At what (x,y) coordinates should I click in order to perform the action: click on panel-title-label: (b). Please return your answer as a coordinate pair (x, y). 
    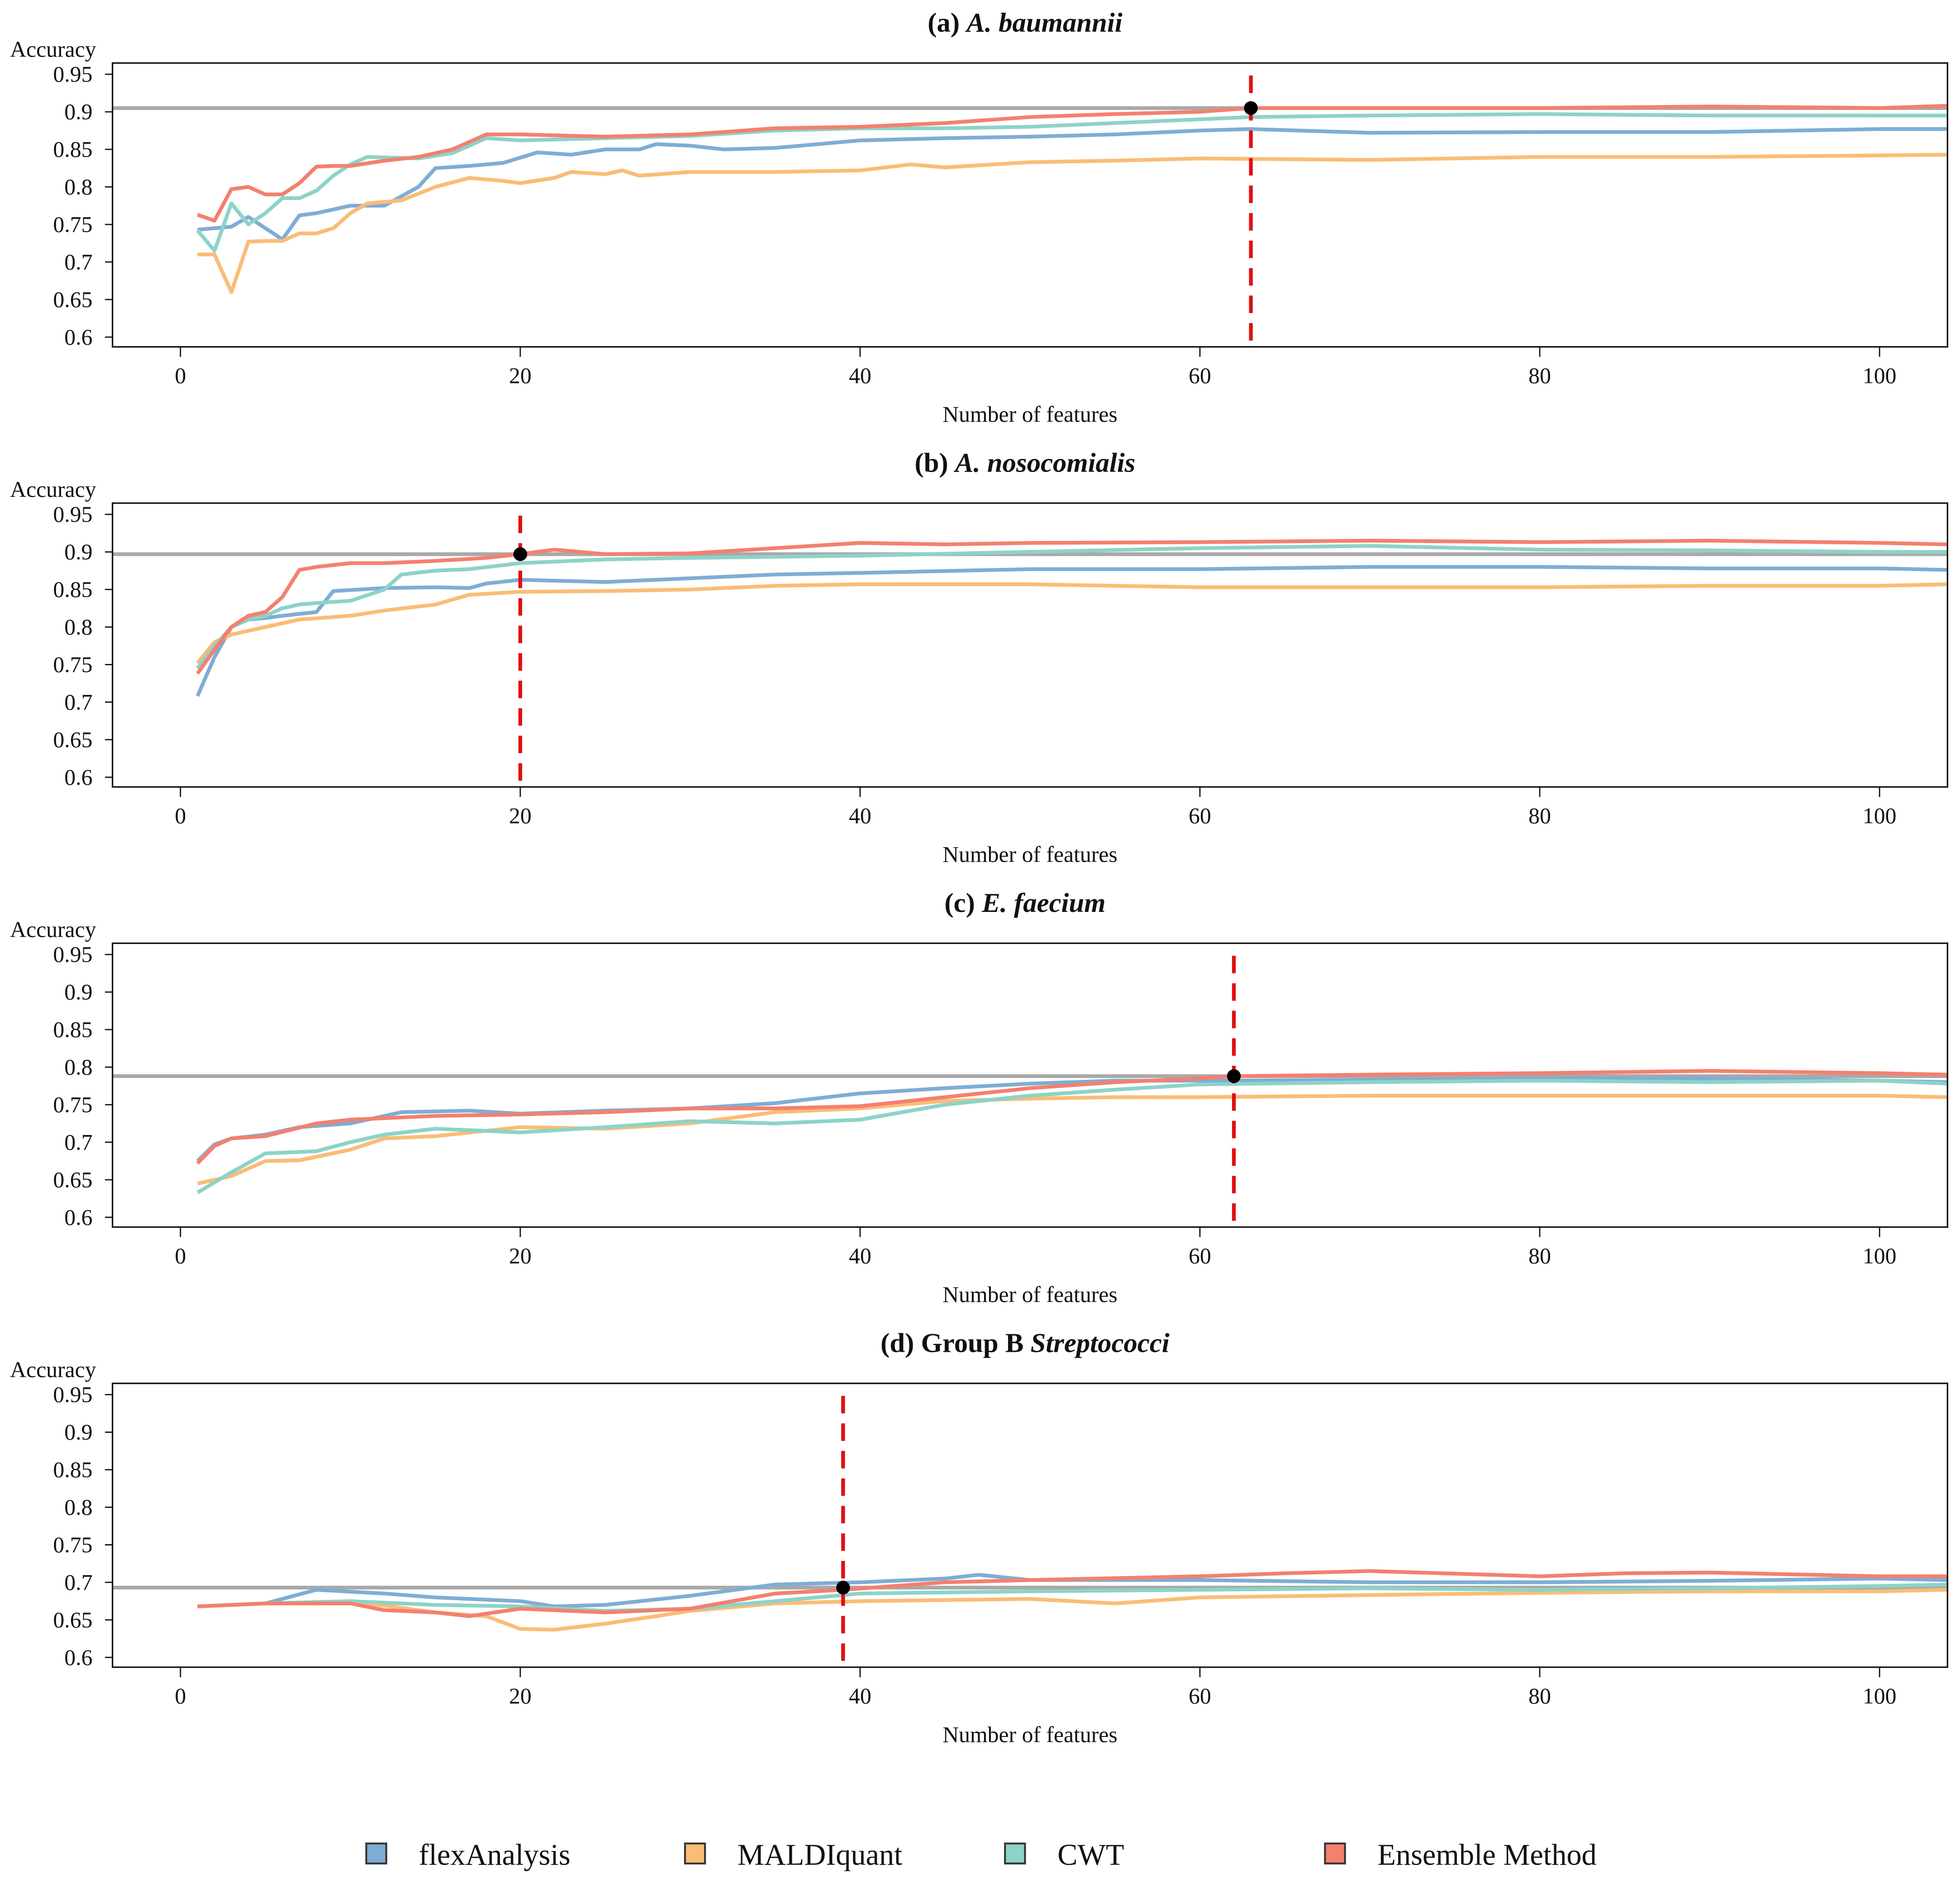
    Looking at the image, I should click on (935, 463).